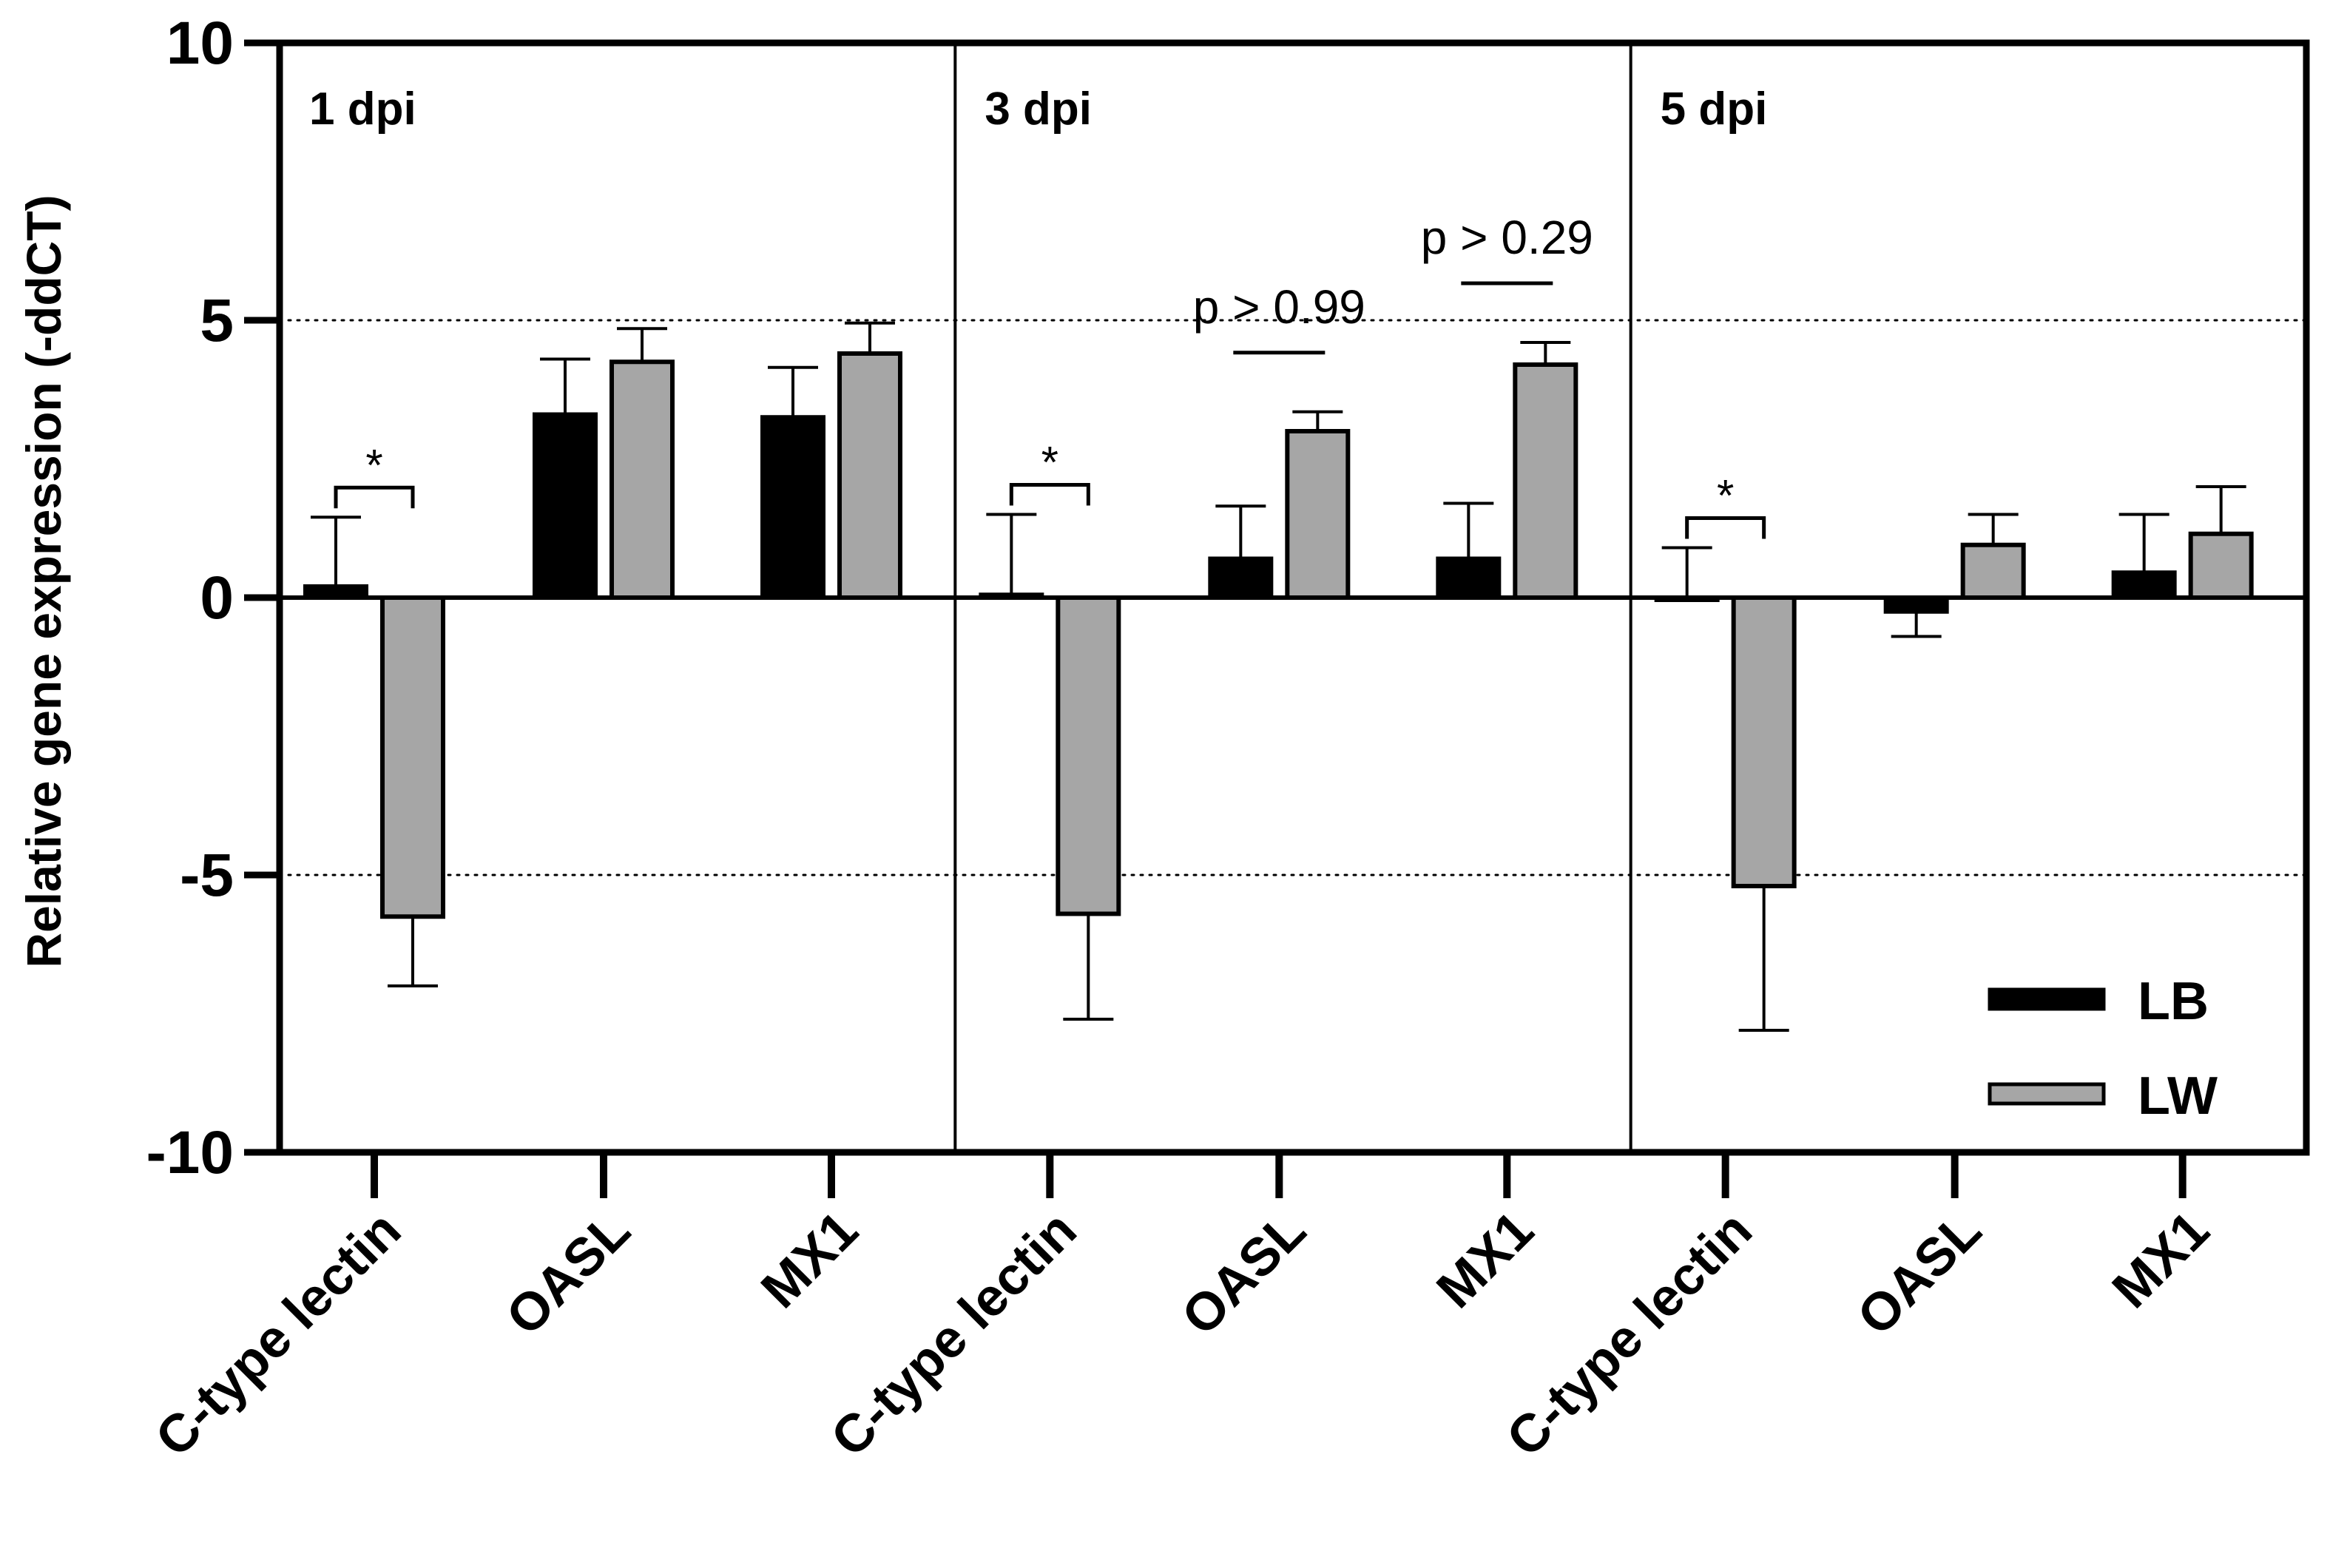  I want to click on bar-1-dpi-mx1-lb, so click(793, 507).